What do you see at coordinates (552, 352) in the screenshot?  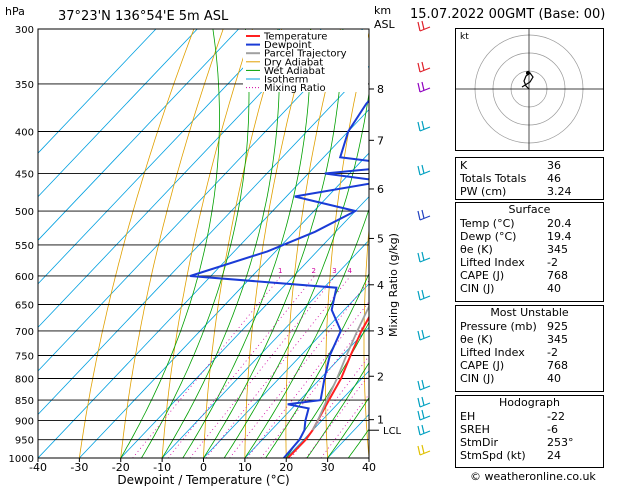 I see `mu-value: -2` at bounding box center [552, 352].